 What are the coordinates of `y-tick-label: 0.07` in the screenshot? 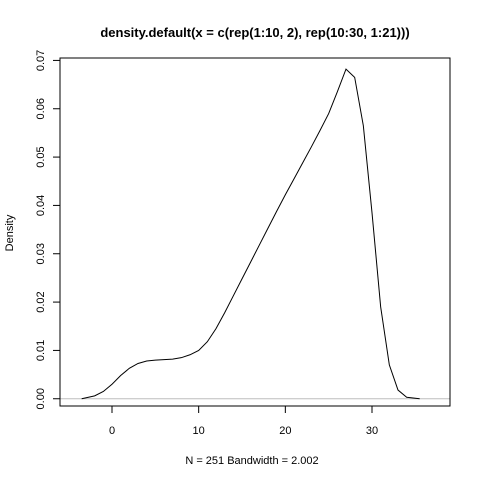 It's located at (41, 60).